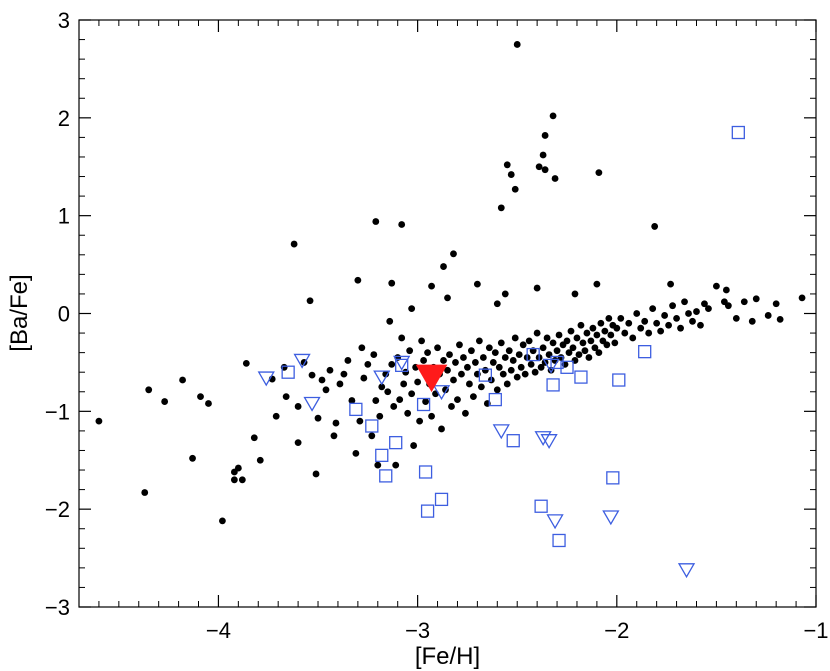  Describe the element at coordinates (417, 630) in the screenshot. I see `x-tick-label: −3` at that location.